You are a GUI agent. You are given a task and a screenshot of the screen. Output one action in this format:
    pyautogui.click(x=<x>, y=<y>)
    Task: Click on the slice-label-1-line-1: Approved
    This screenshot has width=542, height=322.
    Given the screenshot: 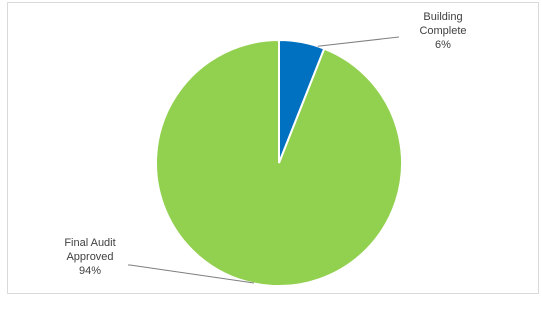 What is the action you would take?
    pyautogui.click(x=89, y=257)
    